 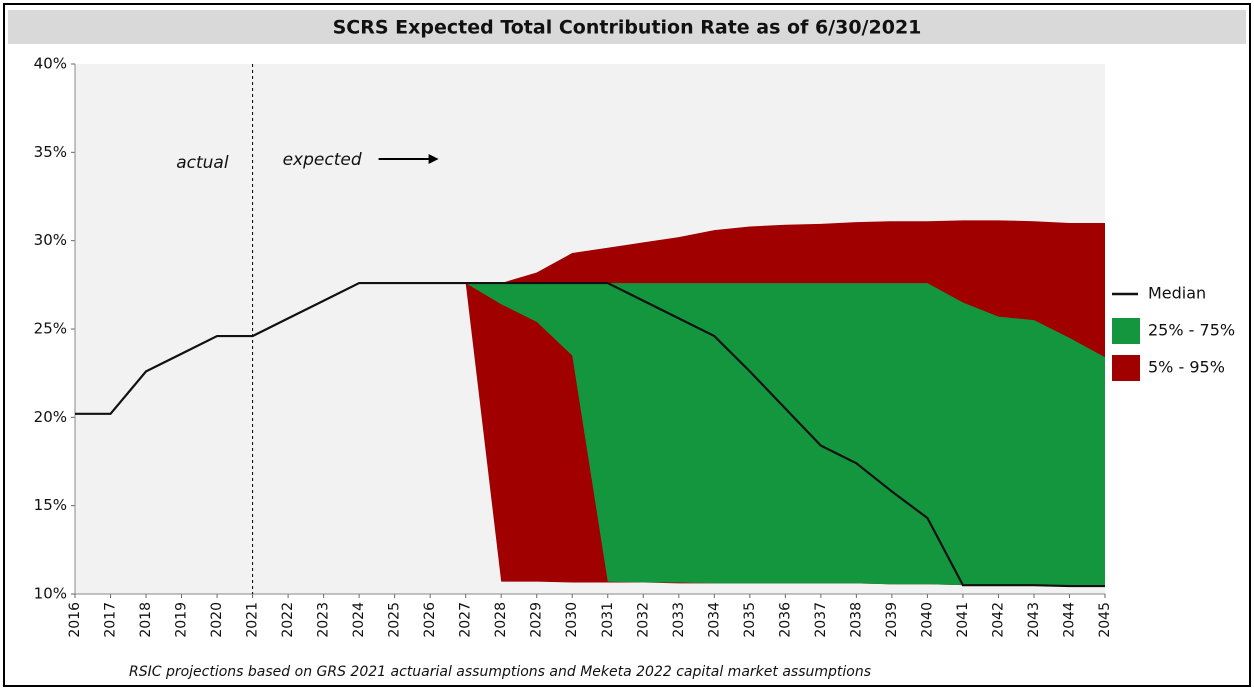 What do you see at coordinates (50, 64) in the screenshot?
I see `y-tick-label: 40%` at bounding box center [50, 64].